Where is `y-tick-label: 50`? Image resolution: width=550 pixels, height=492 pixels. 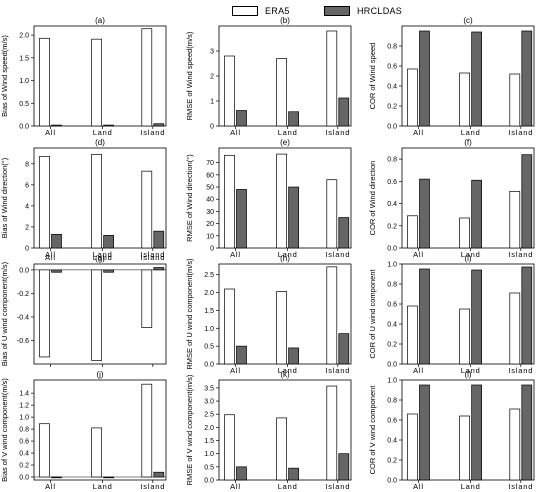
y-tick-label: 50 is located at coordinates (210, 188).